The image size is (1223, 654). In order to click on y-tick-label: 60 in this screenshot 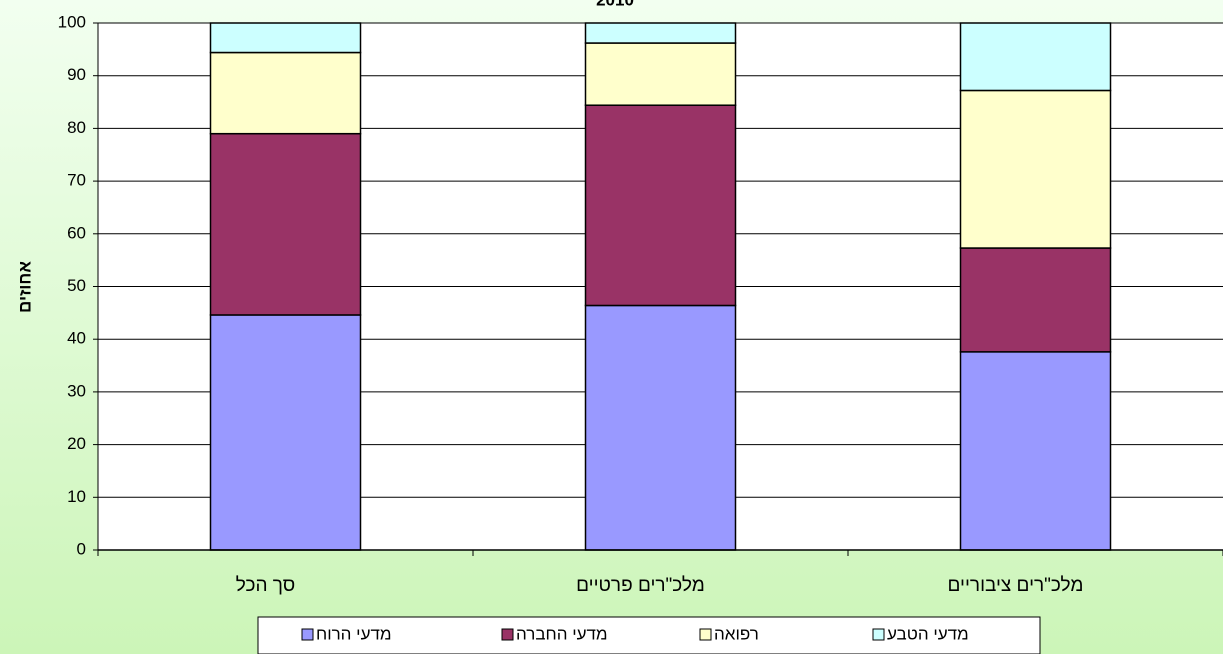, I will do `click(76, 232)`.